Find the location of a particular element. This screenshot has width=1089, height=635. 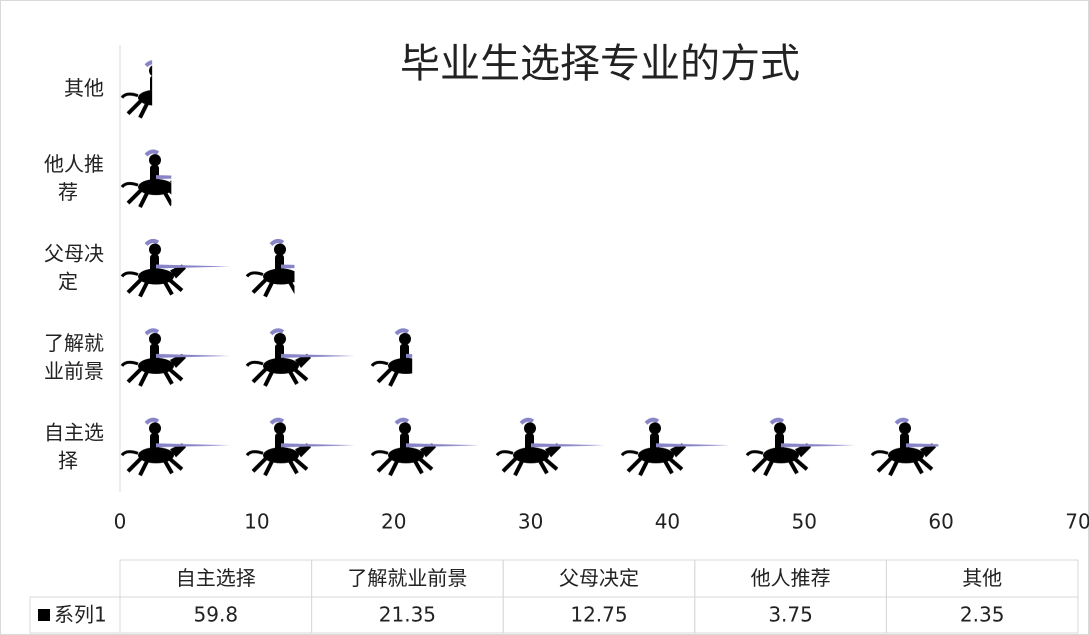

y-tick-label: 自主选择 is located at coordinates (74, 446).